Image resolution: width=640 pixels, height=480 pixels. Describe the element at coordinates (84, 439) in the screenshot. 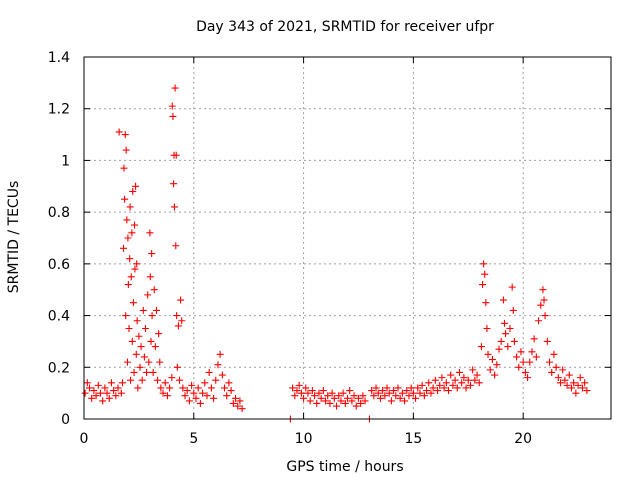

I see `x-tick-label: 0` at that location.